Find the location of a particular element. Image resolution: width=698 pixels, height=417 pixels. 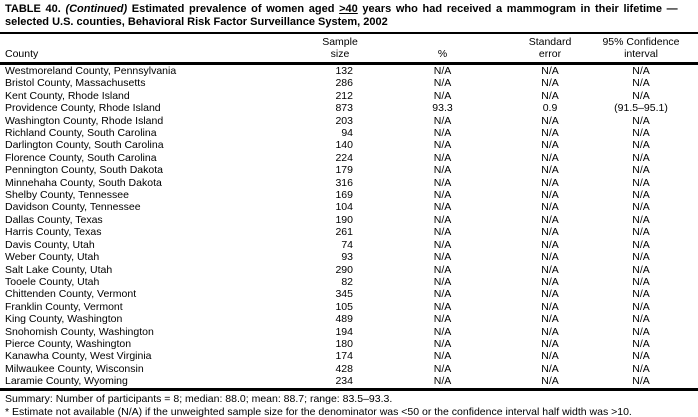

county-cell: Richland County, South Carolina is located at coordinates (81, 133).